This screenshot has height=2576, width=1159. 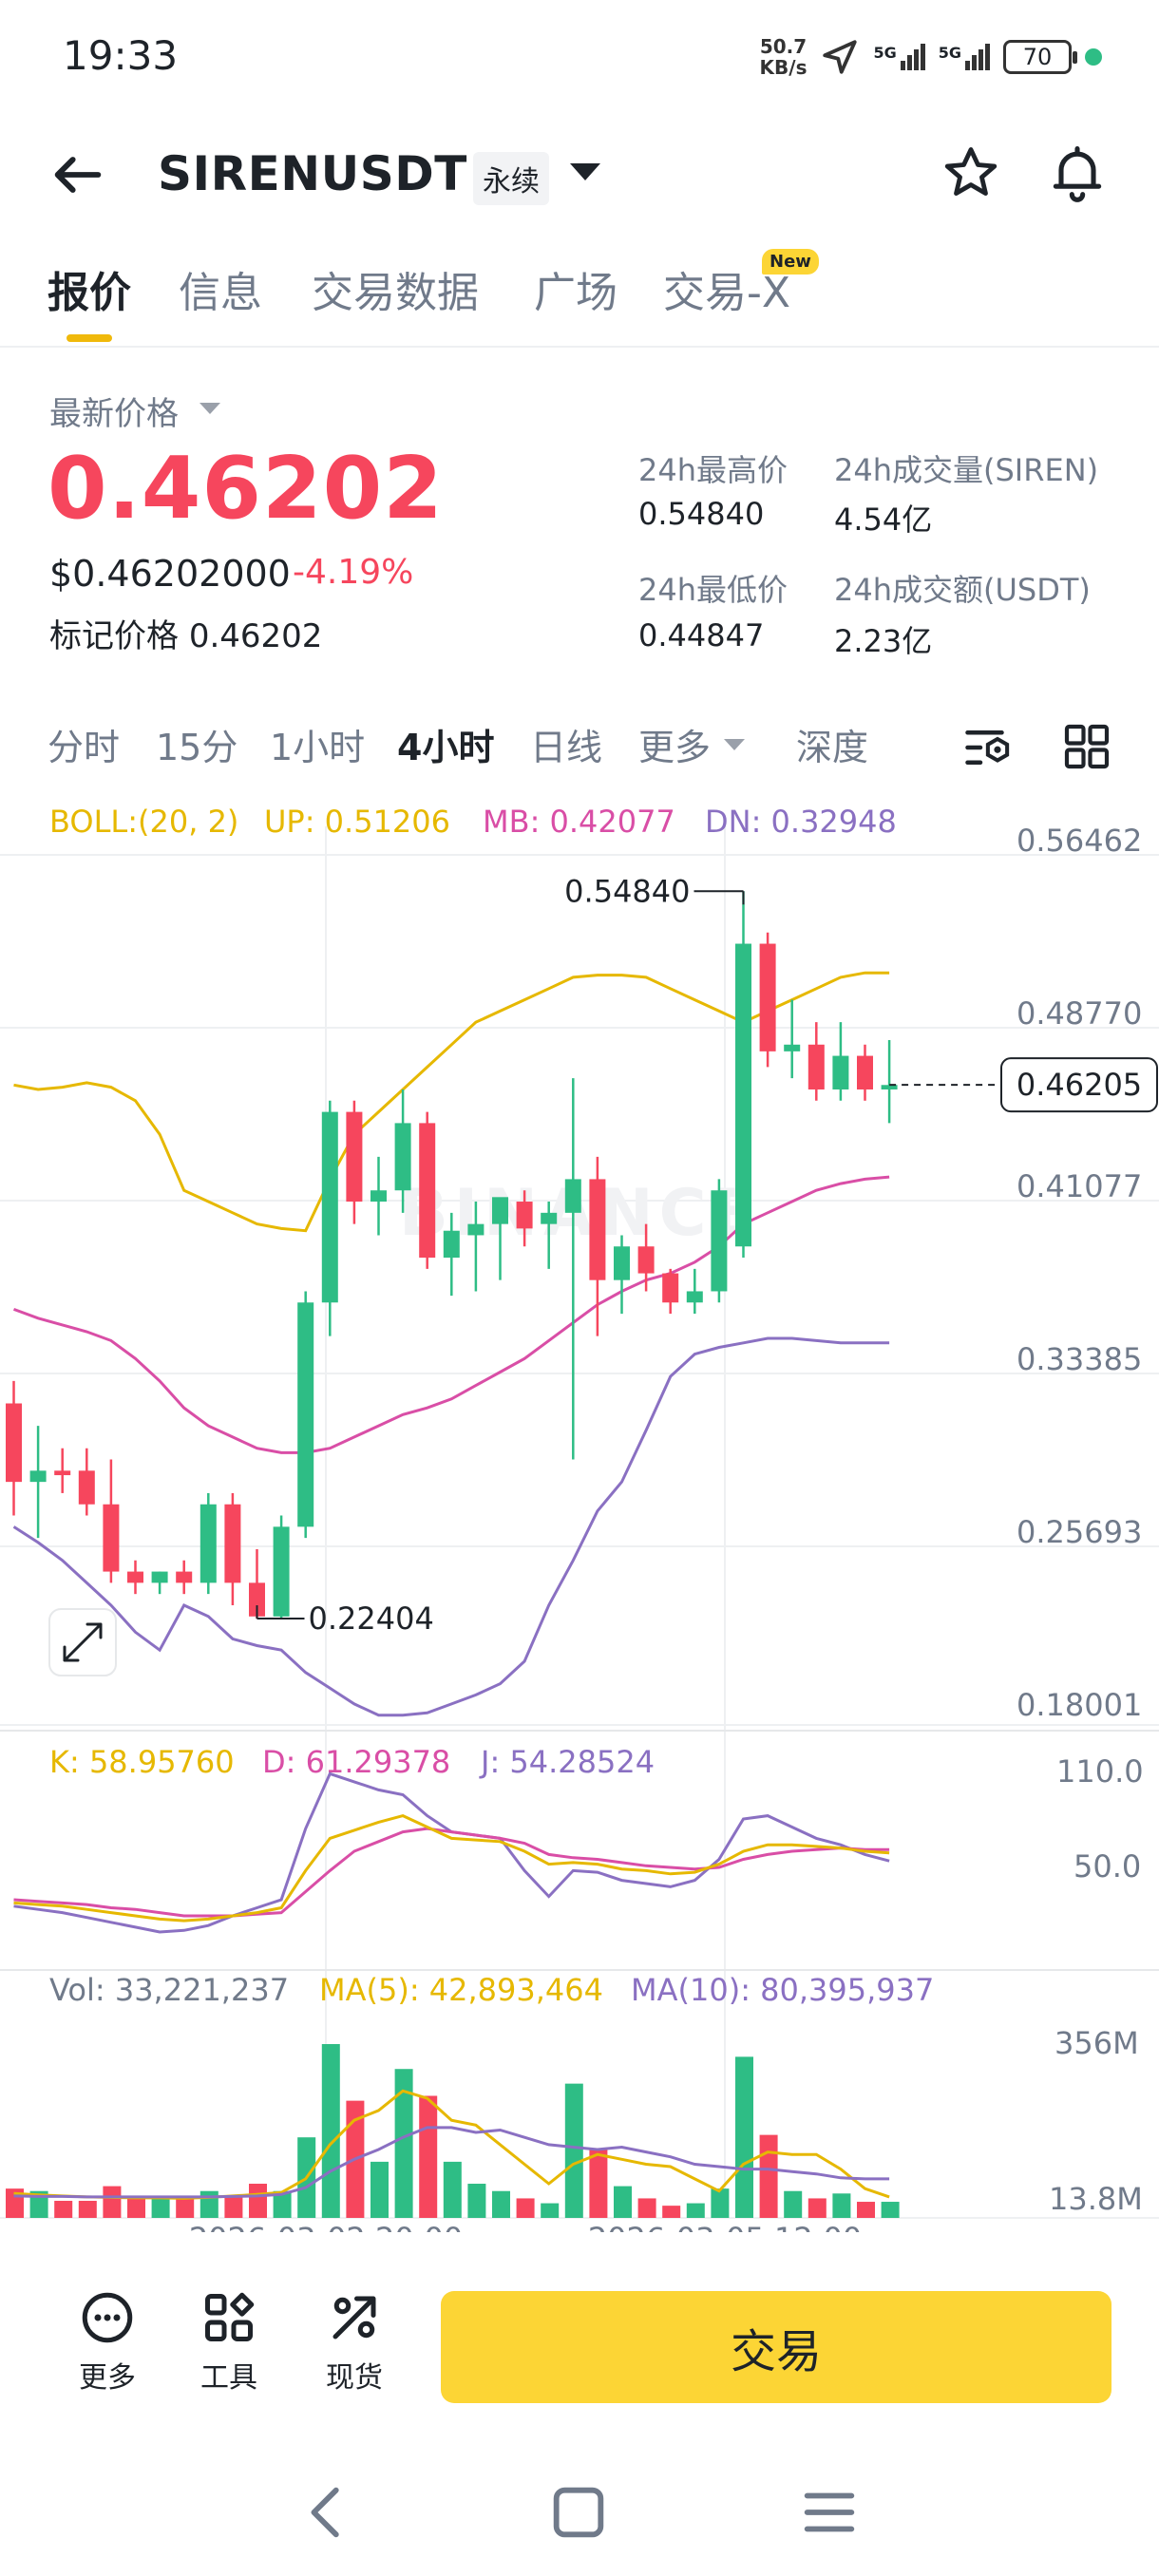 I want to click on tab-square: 广场, so click(x=576, y=293).